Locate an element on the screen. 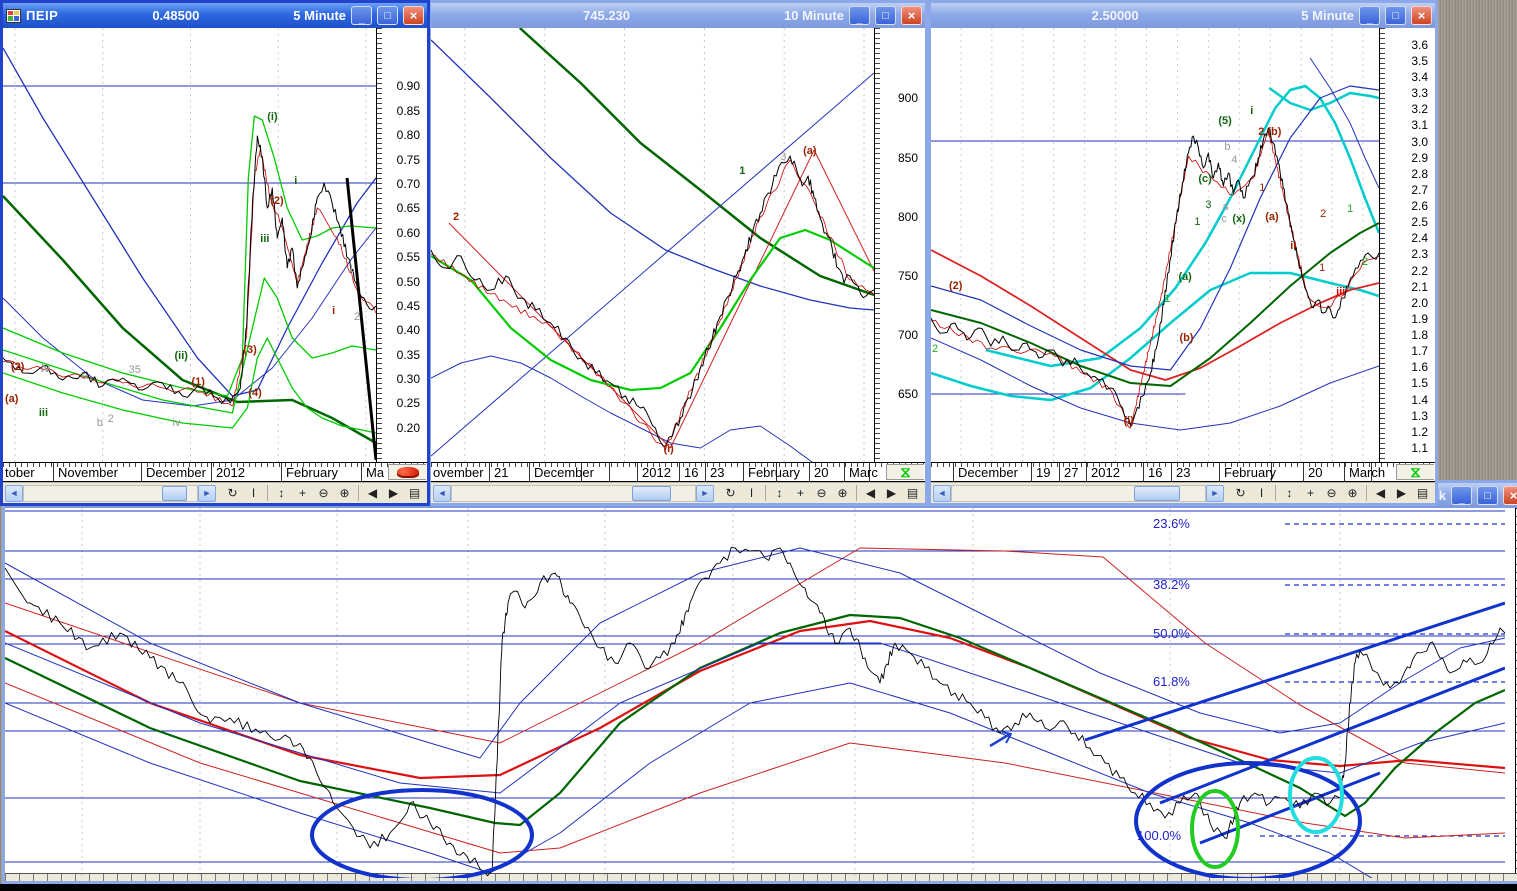 Image resolution: width=1517 pixels, height=891 pixels. chart-plot-area: 2 1 3 (a) (i) is located at coordinates (653, 245).